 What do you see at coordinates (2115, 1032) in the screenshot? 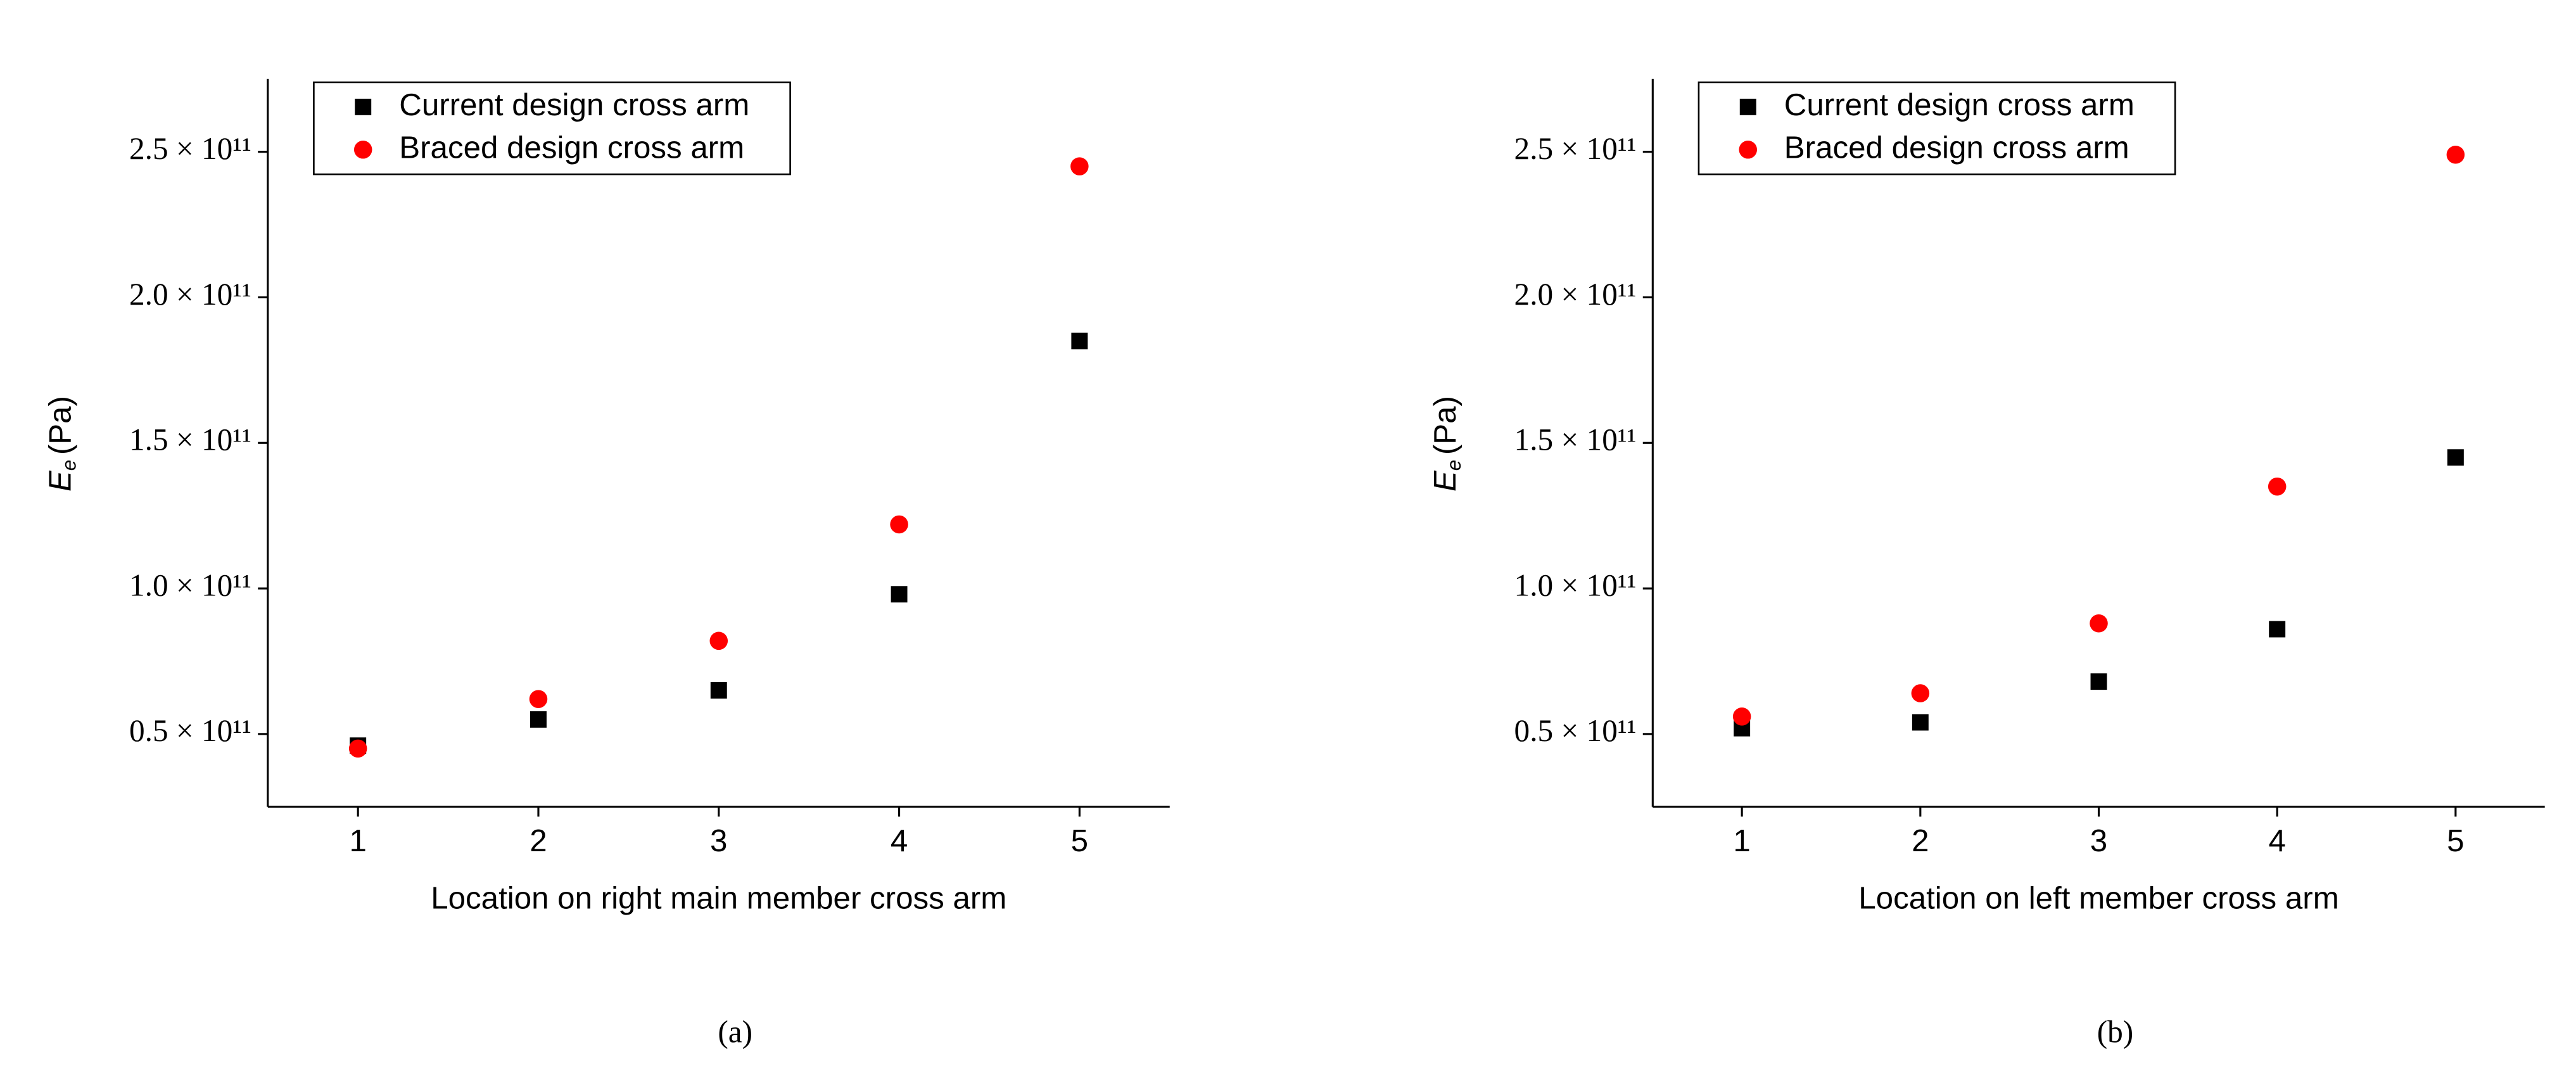
I see `panel-label: (b)` at bounding box center [2115, 1032].